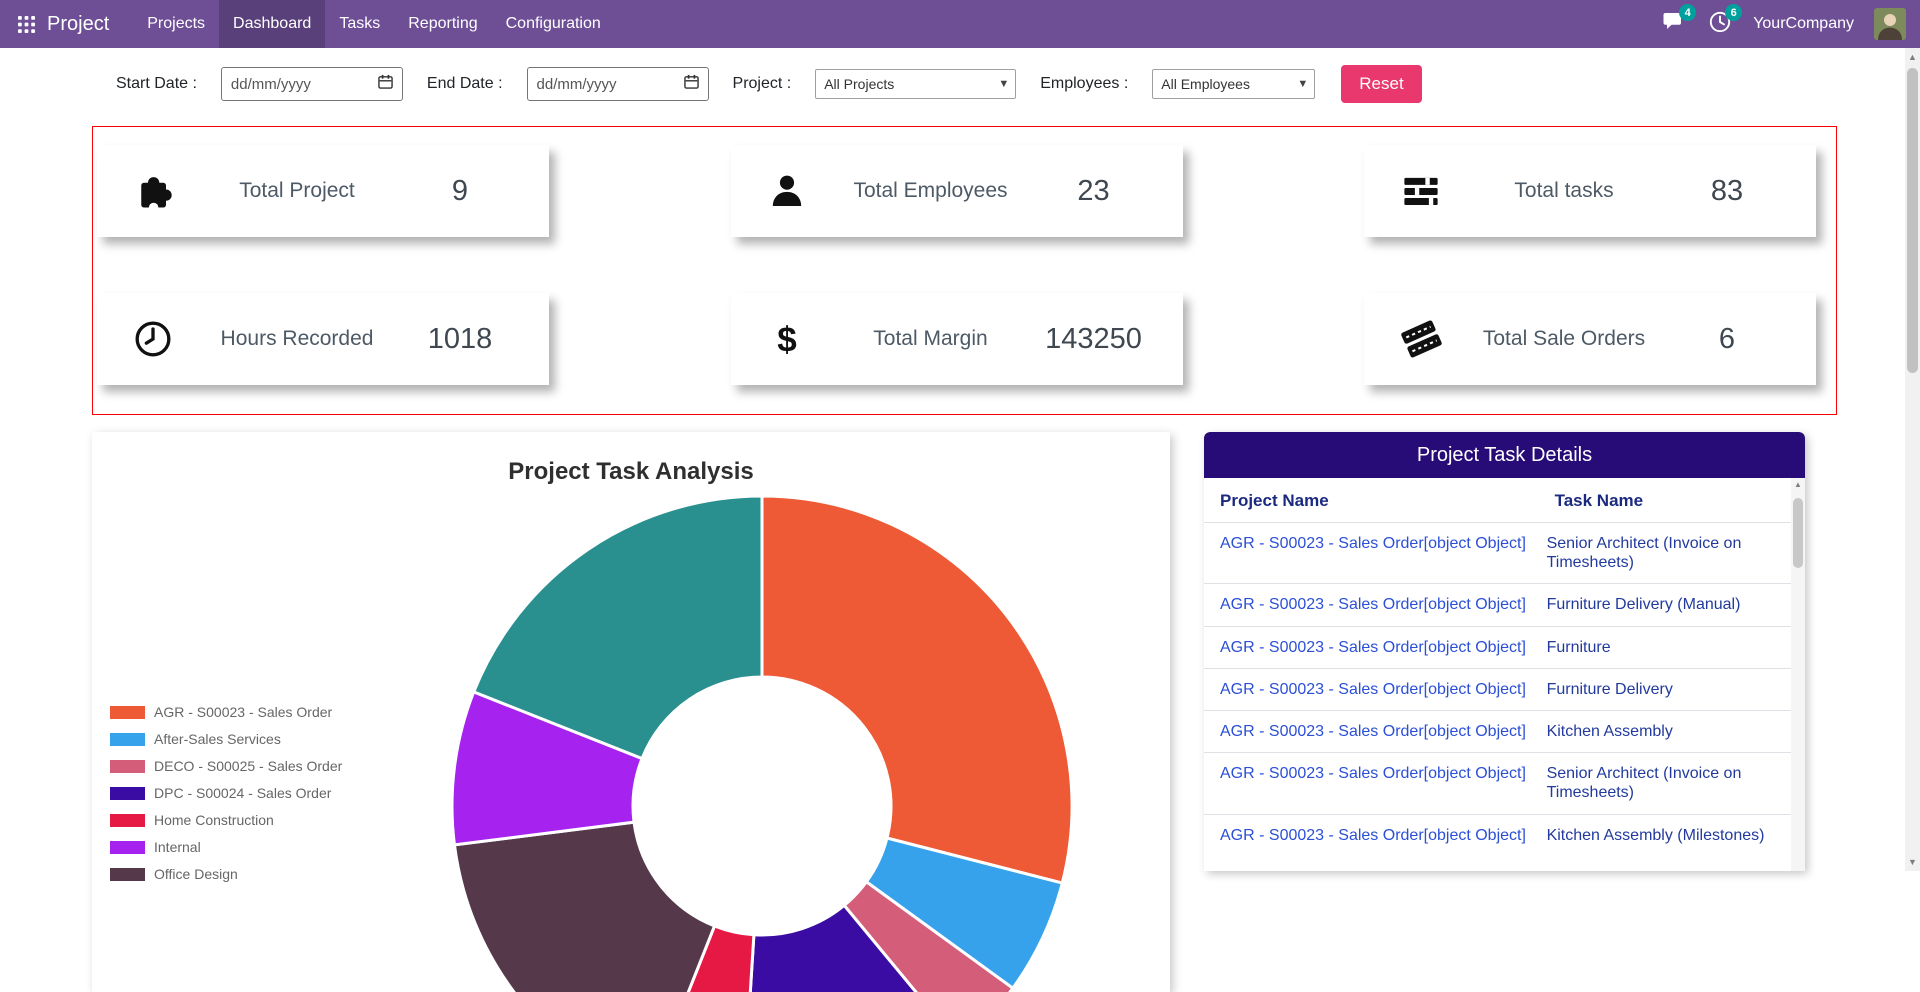 The height and width of the screenshot is (992, 1920). What do you see at coordinates (1564, 190) in the screenshot?
I see `kpi-label: Total tasks` at bounding box center [1564, 190].